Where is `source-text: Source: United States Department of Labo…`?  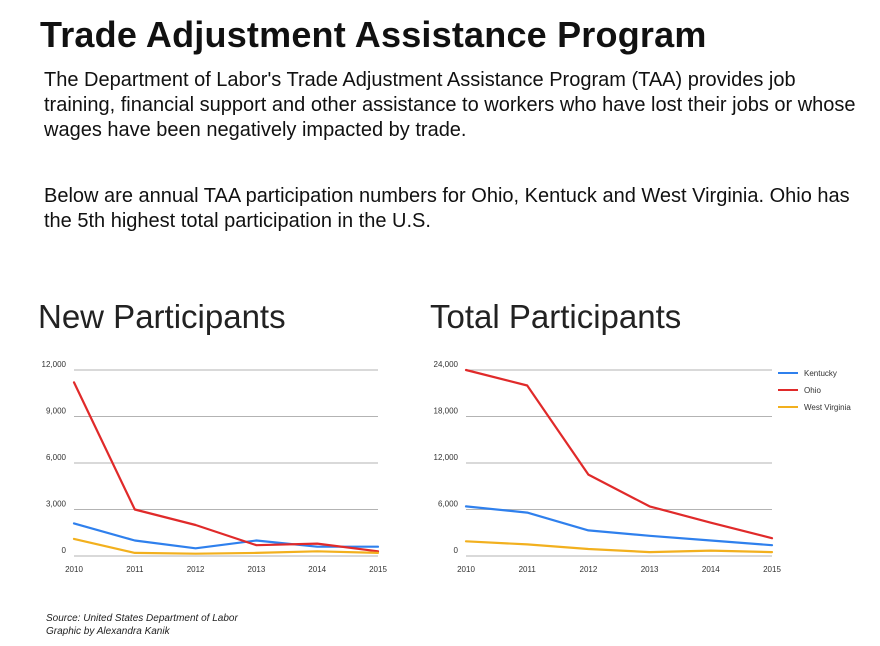 source-text: Source: United States Department of Labo… is located at coordinates (142, 618).